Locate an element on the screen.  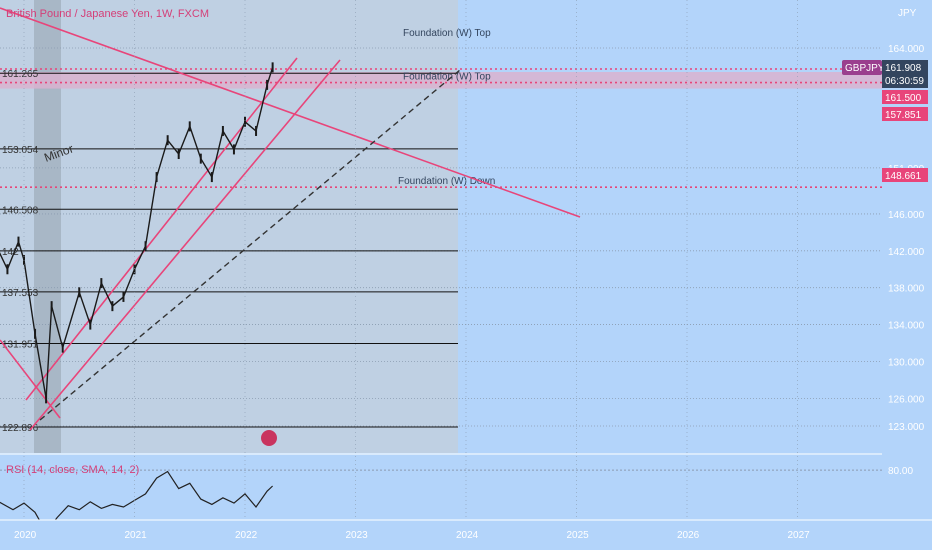
fib-label-2: 146.508 is located at coordinates (20, 210).